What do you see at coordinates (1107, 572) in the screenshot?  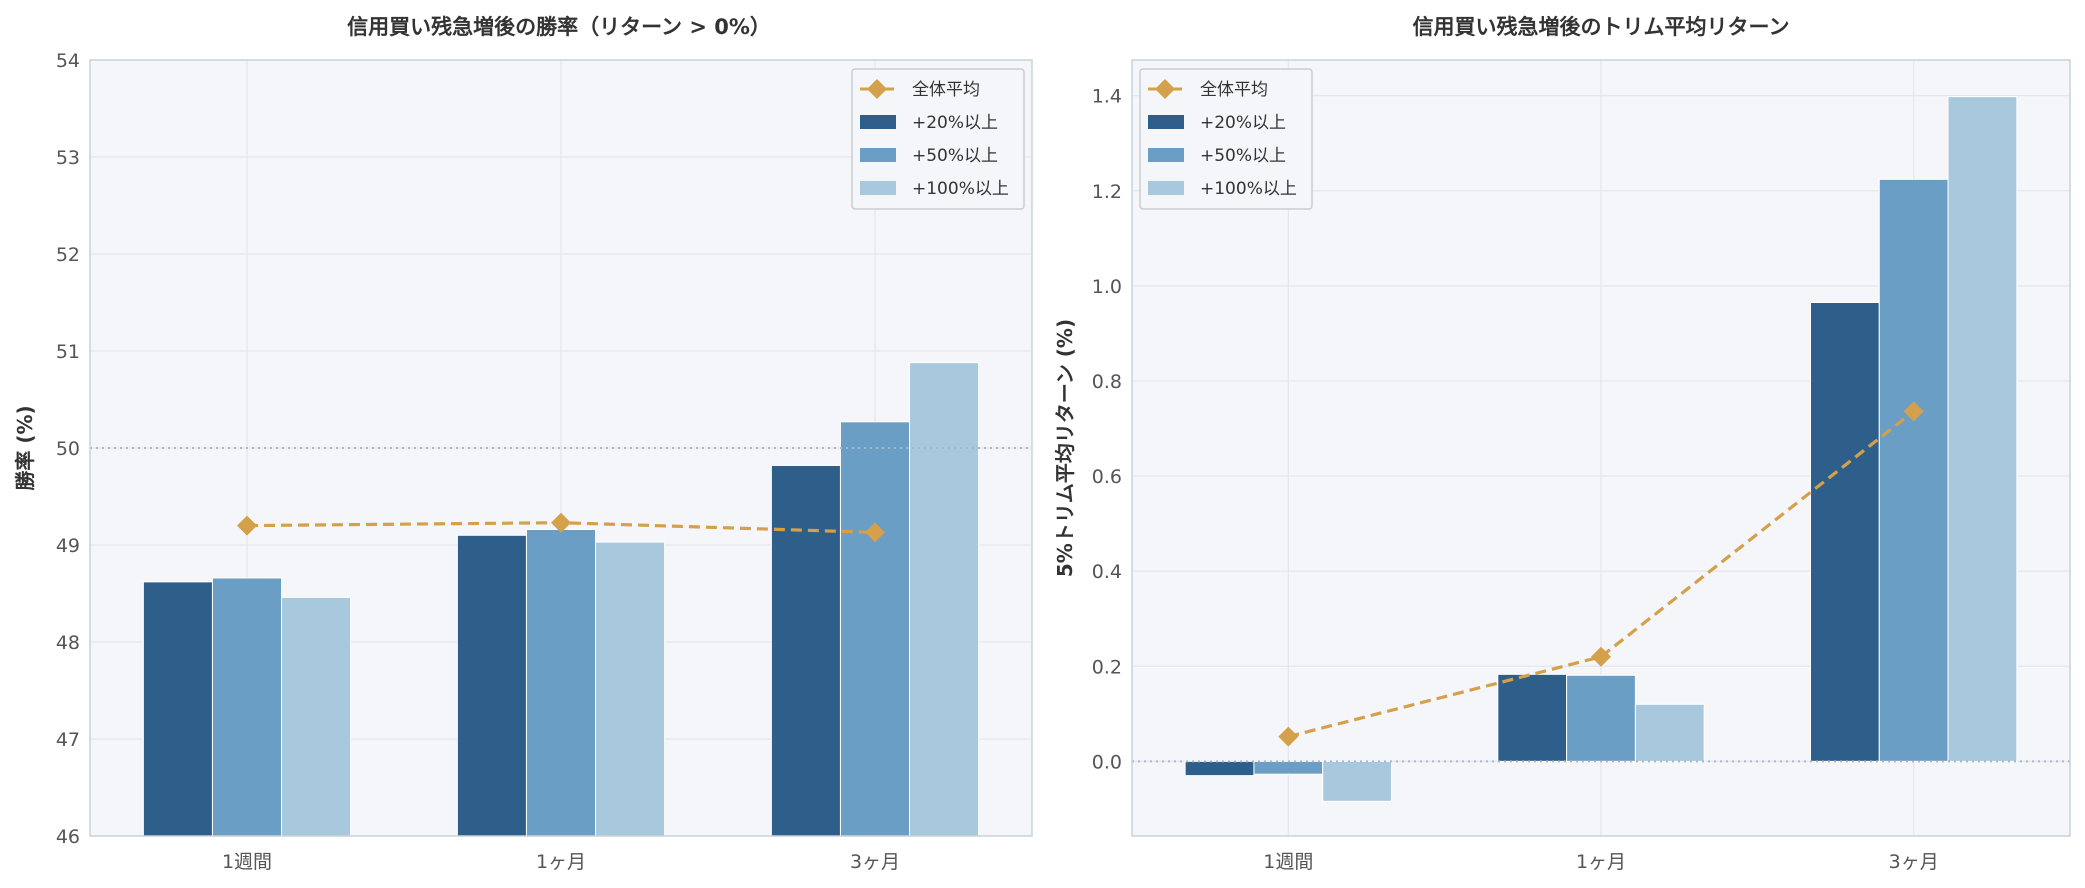 I see `y-tick-label: 0.4` at bounding box center [1107, 572].